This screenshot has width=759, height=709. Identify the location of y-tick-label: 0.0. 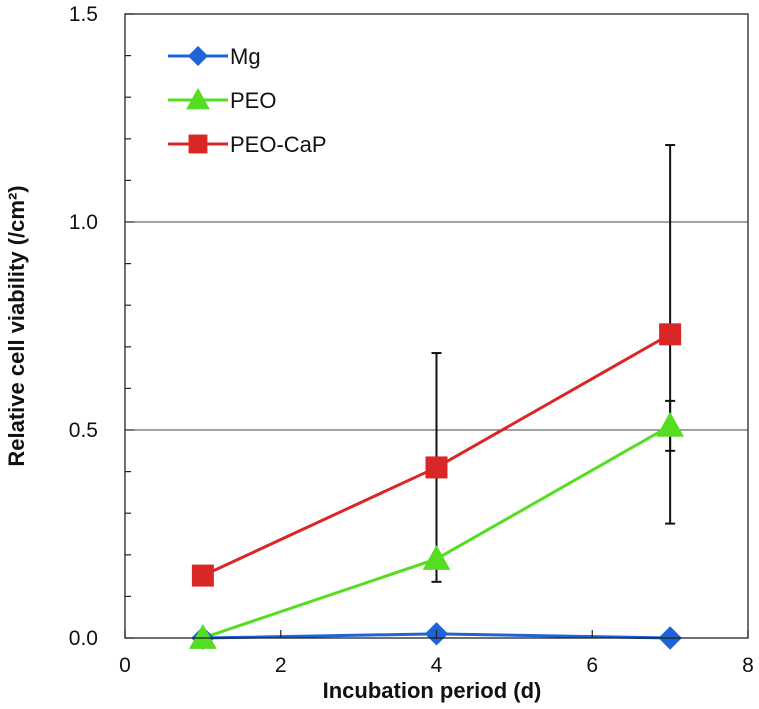
(83, 638).